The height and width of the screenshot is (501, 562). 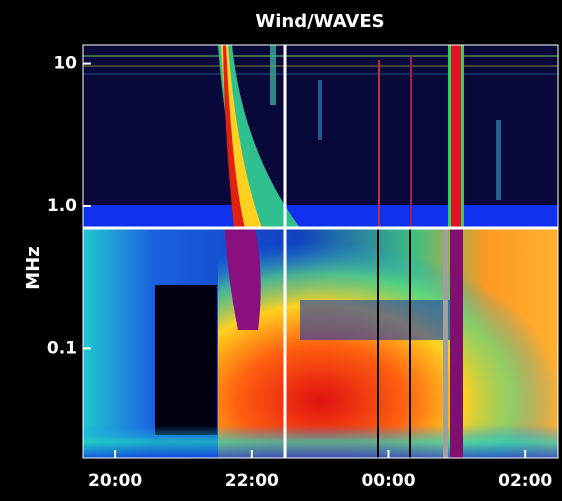 What do you see at coordinates (62, 206) in the screenshot?
I see `y-tick-label: 1.0` at bounding box center [62, 206].